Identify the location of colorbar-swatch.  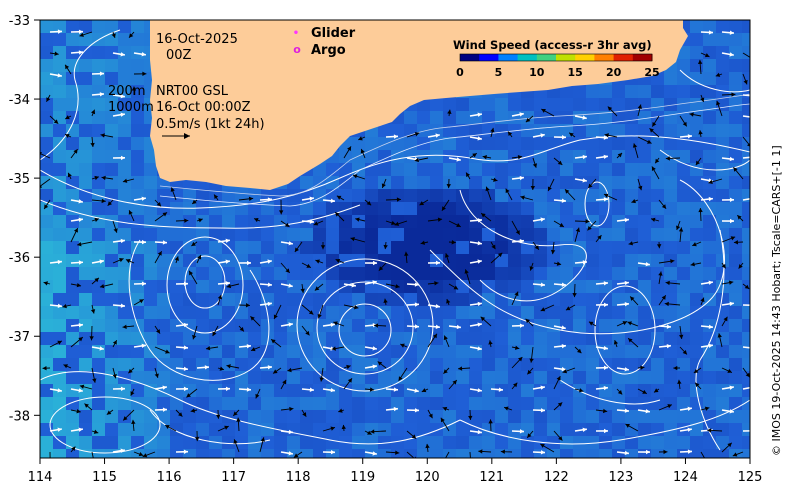
(642, 57).